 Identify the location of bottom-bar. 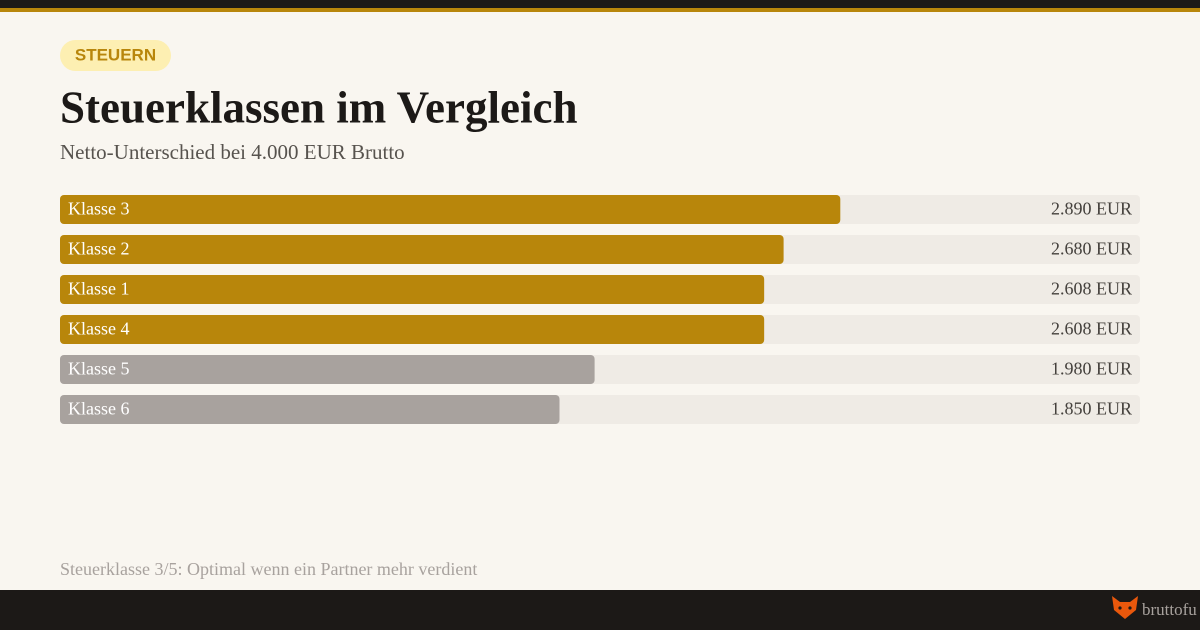
(600, 610).